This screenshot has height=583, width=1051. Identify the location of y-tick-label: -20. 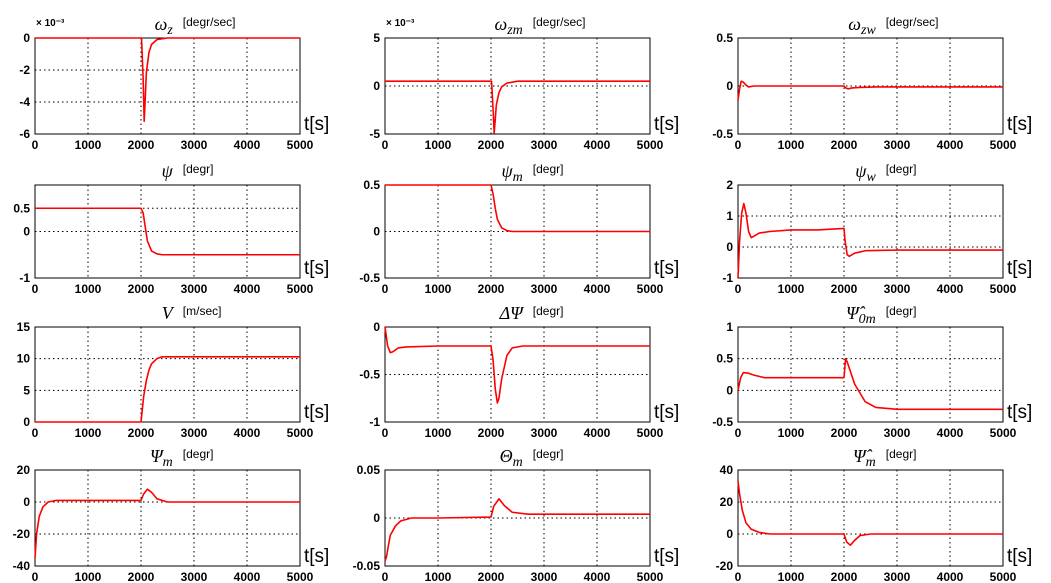
(22, 534).